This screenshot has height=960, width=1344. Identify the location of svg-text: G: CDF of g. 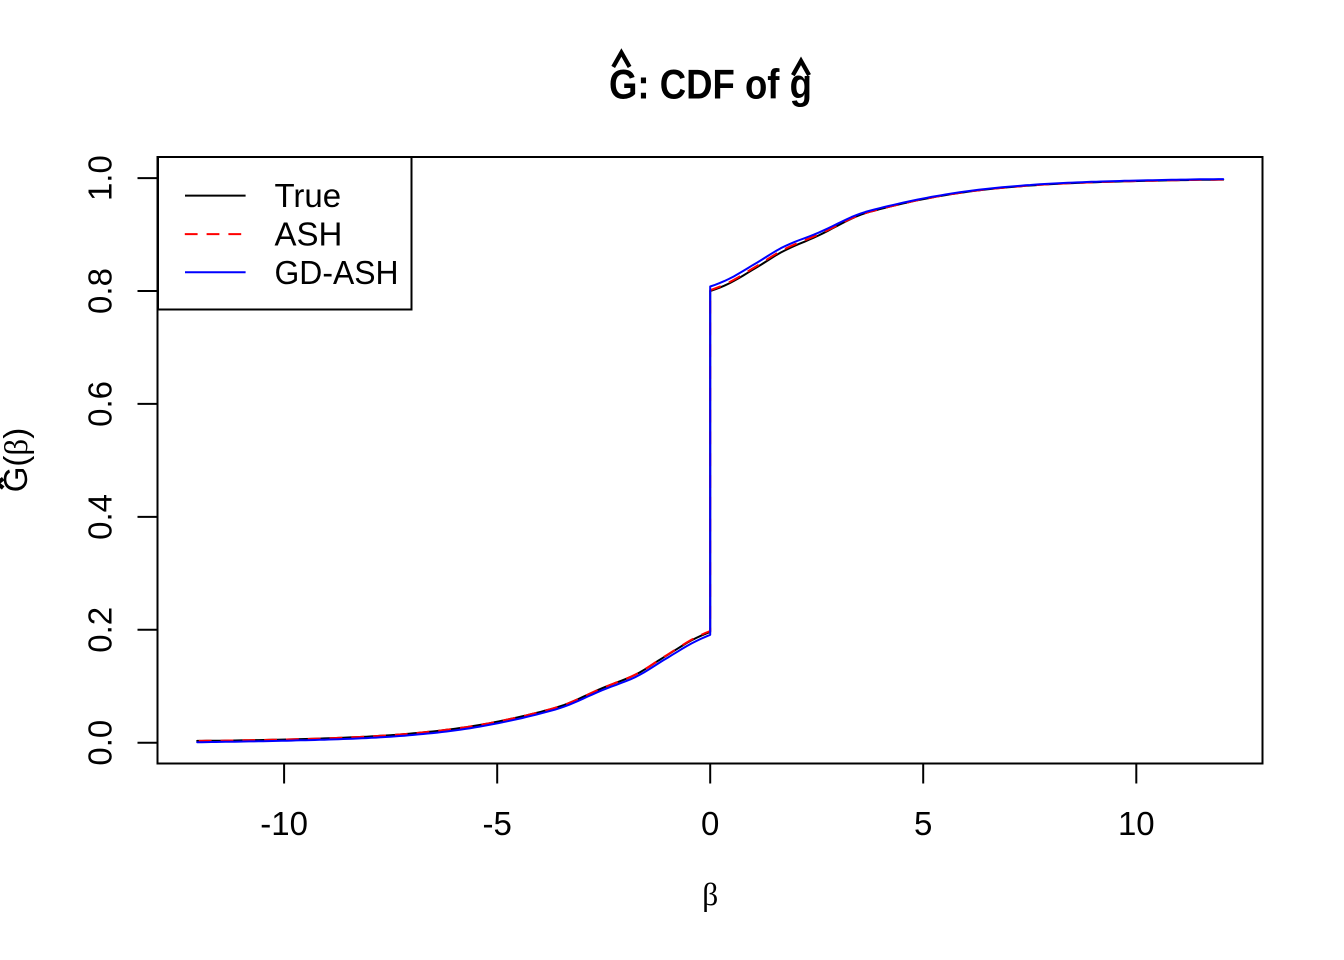
(710, 84).